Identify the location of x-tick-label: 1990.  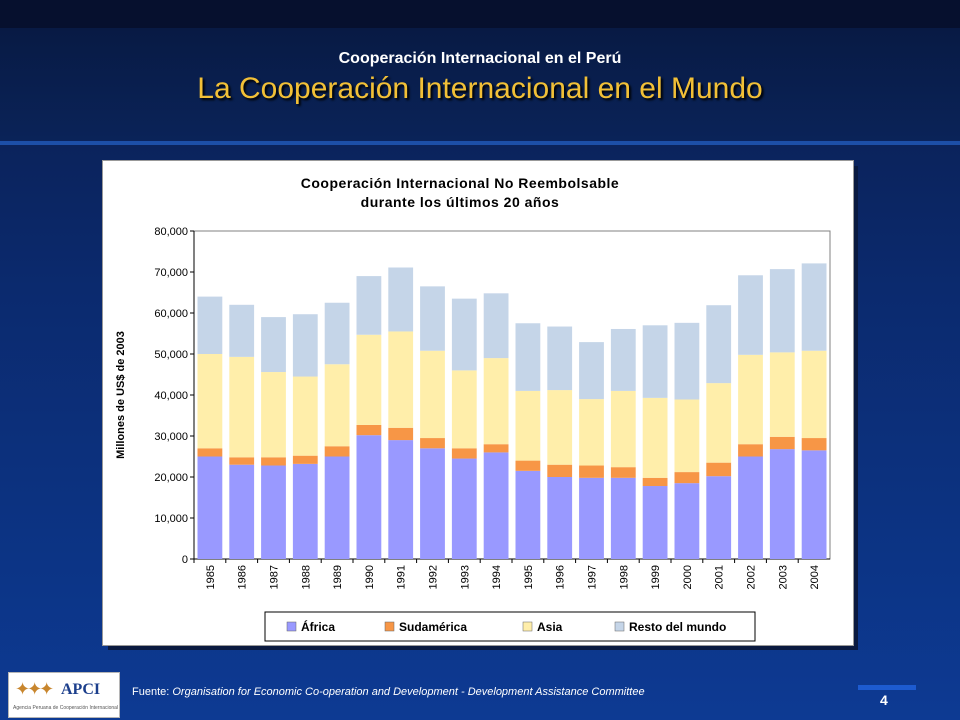
(370, 577).